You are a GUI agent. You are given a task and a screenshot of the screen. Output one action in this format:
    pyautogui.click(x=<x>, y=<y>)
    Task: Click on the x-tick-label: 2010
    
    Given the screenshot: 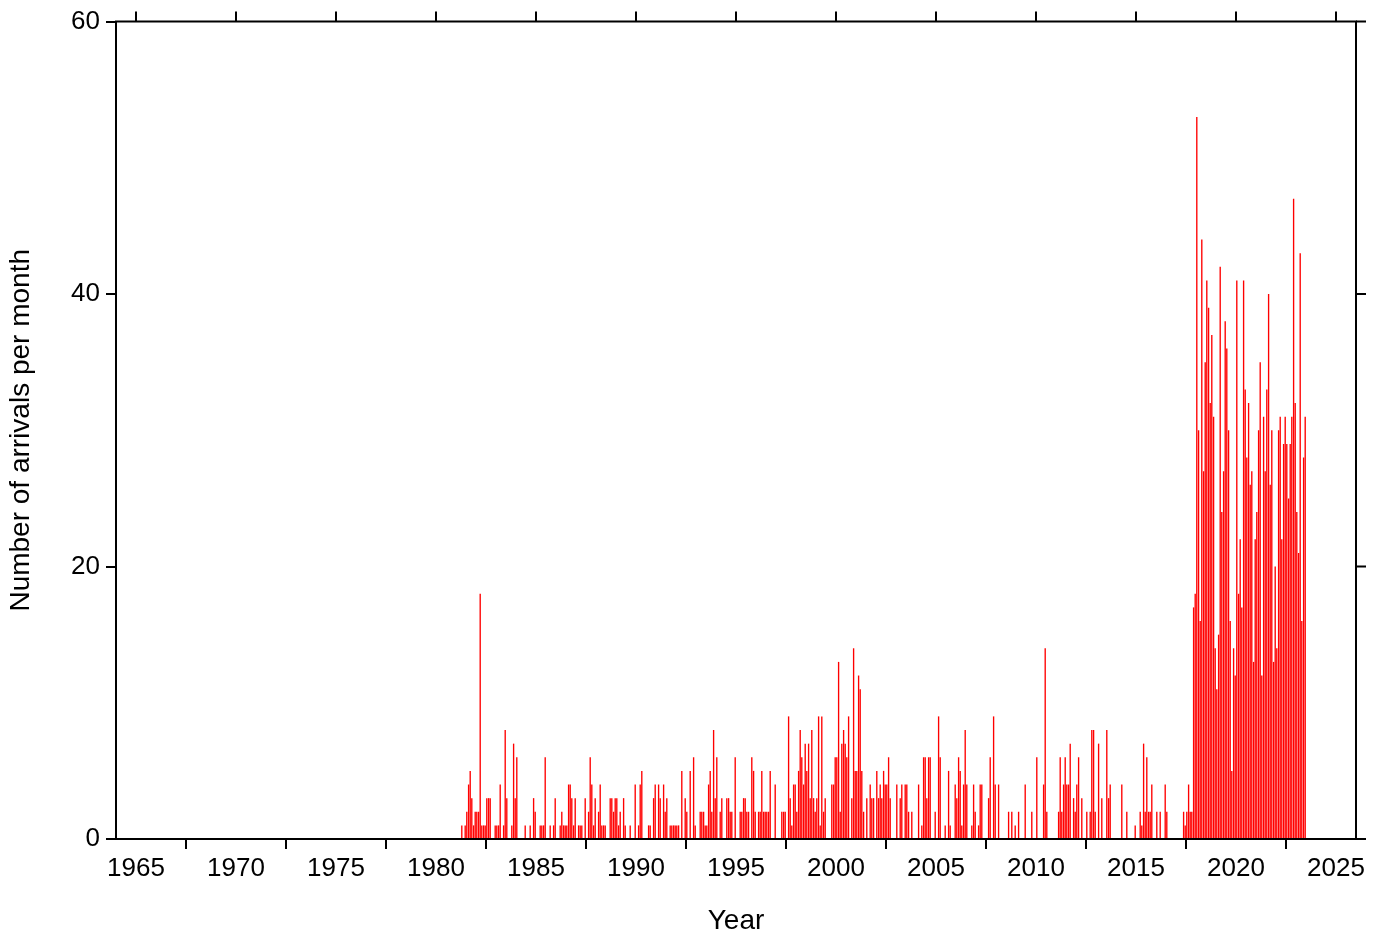 What is the action you would take?
    pyautogui.click(x=1036, y=866)
    